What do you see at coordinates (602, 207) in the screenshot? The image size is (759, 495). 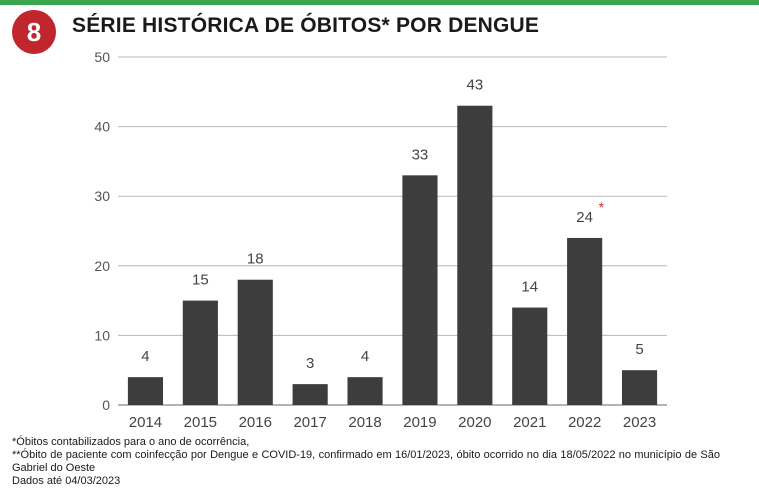 I see `annotation-mark-2022: *` at bounding box center [602, 207].